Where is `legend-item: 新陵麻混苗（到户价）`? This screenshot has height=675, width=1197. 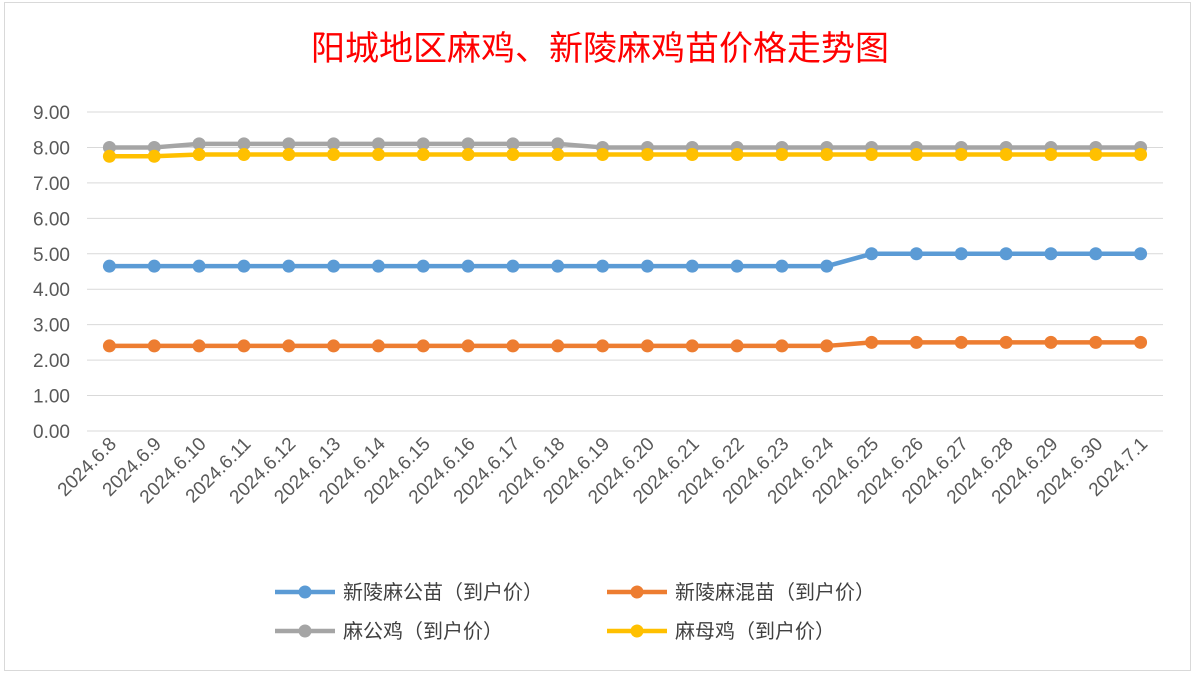 legend-item: 新陵麻混苗（到户价） is located at coordinates (741, 592).